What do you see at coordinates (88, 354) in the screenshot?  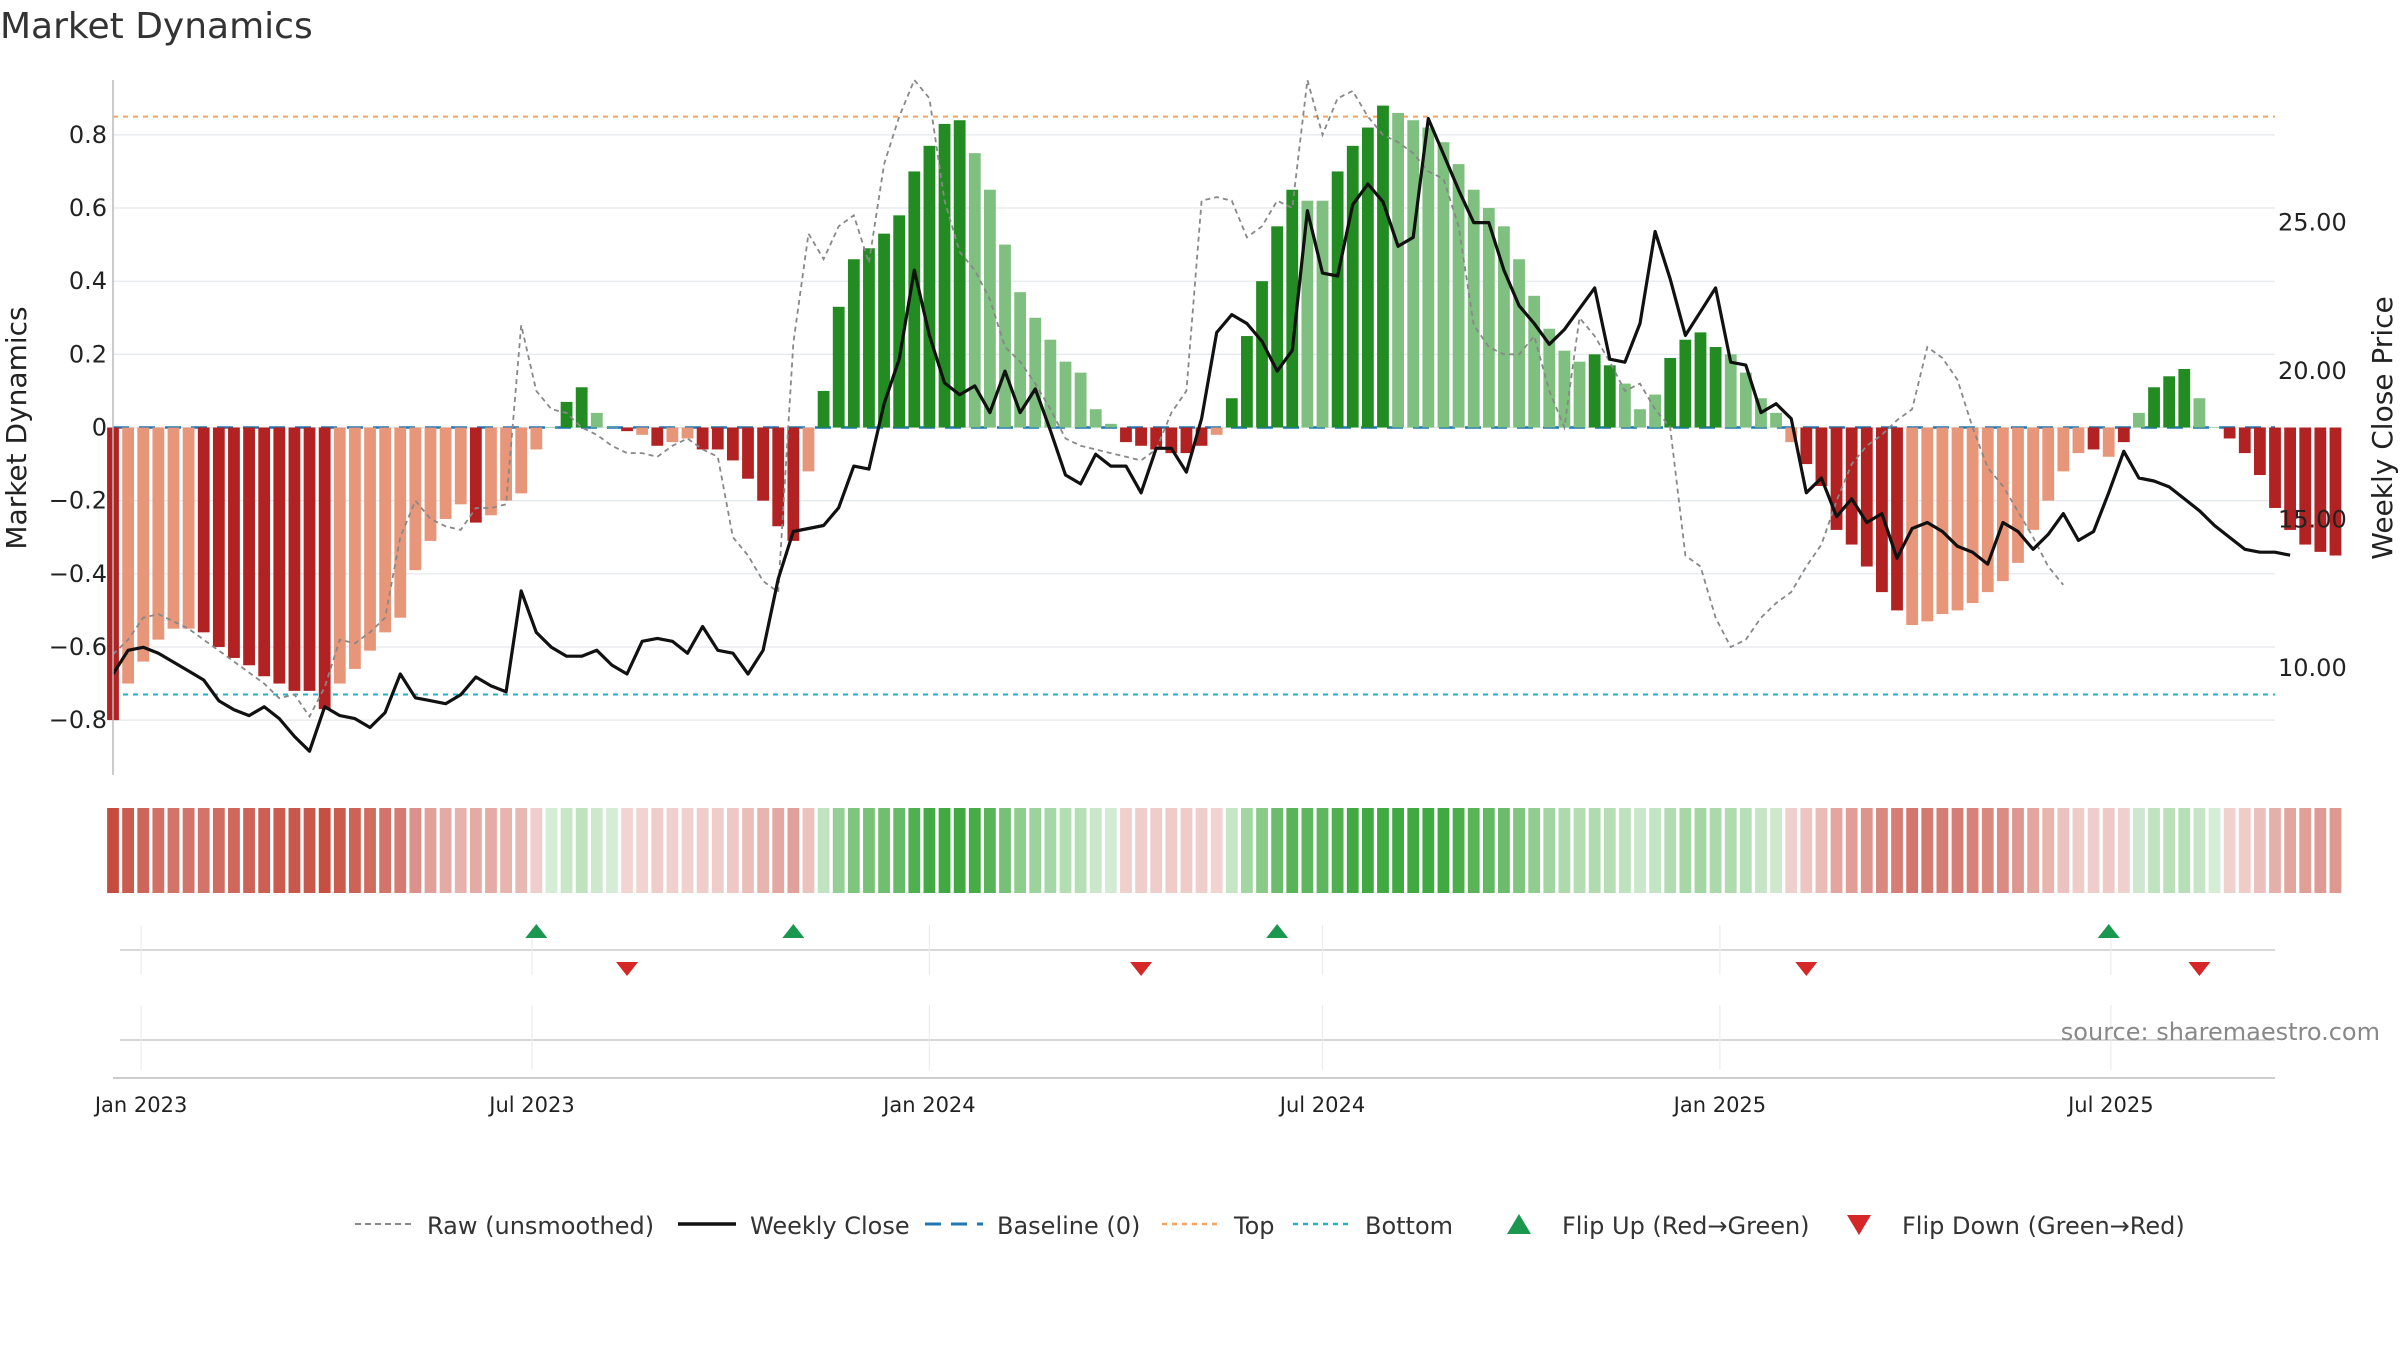 I see `y-tick-label: 0.2` at bounding box center [88, 354].